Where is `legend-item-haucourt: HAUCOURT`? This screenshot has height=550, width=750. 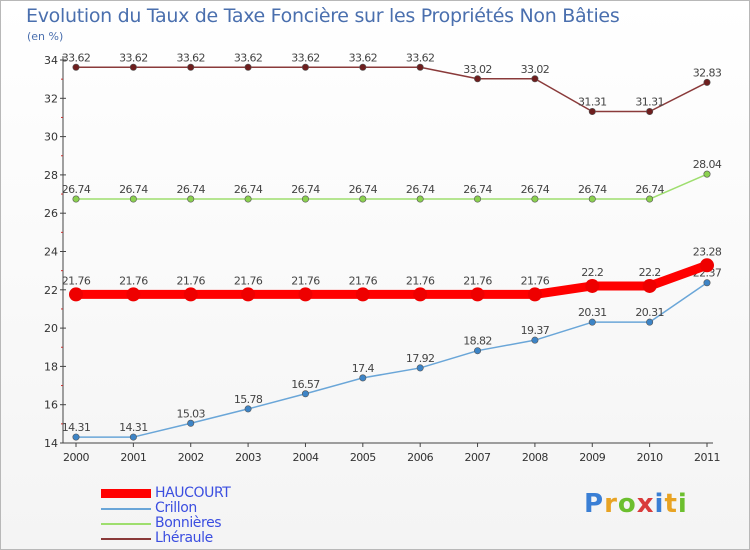 legend-item-haucourt: HAUCOURT is located at coordinates (201, 493).